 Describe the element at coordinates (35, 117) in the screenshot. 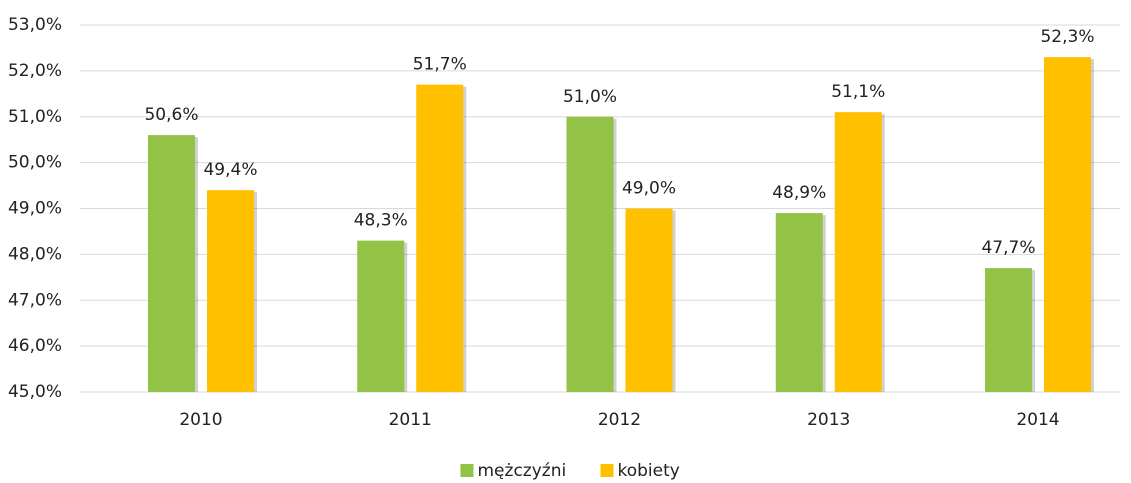

I see `y-tick-label: 51,0%` at that location.